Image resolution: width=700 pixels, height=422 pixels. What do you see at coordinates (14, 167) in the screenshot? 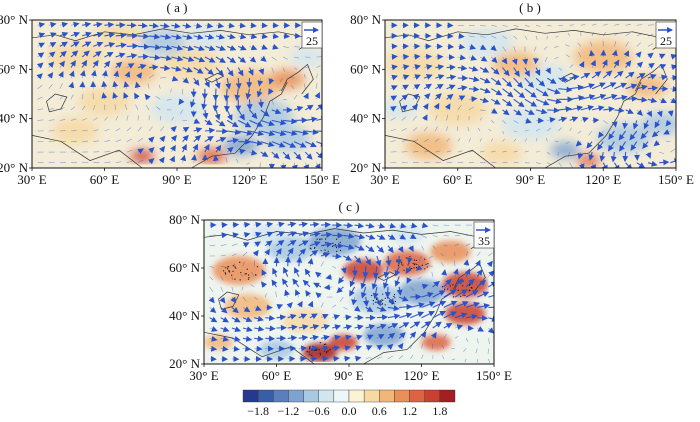
I see `y-tick-label: 20° N` at bounding box center [14, 167].